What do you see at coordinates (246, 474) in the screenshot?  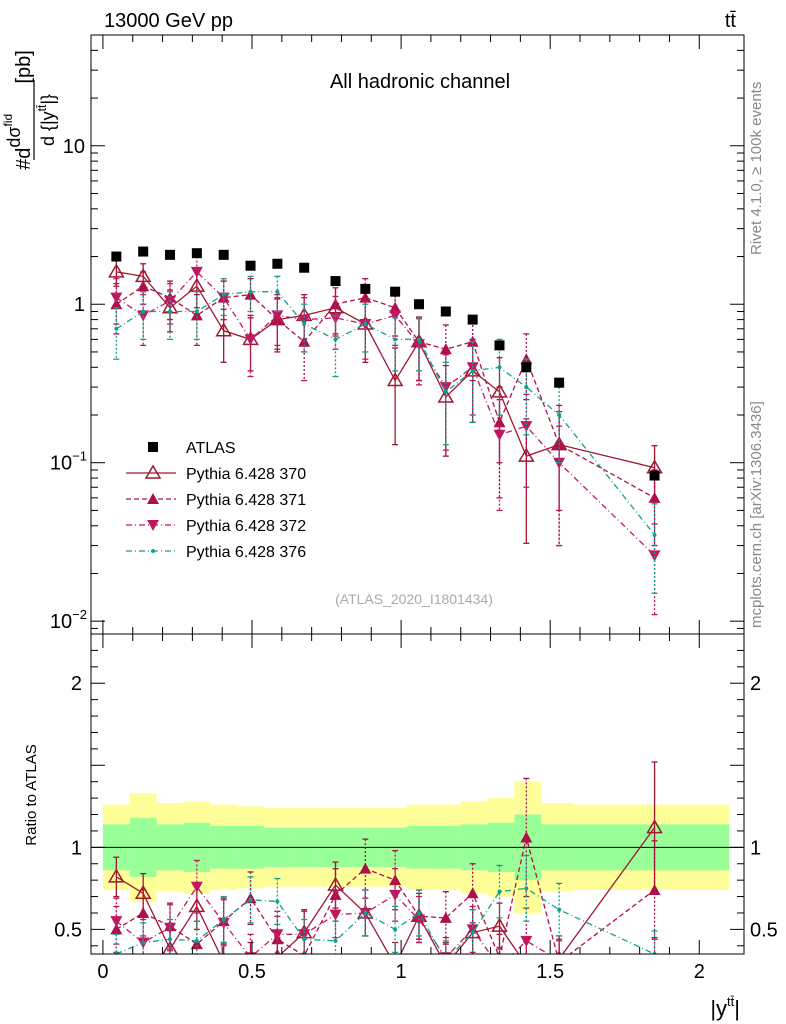 I see `legend-label: Pythia 6.428 370` at bounding box center [246, 474].